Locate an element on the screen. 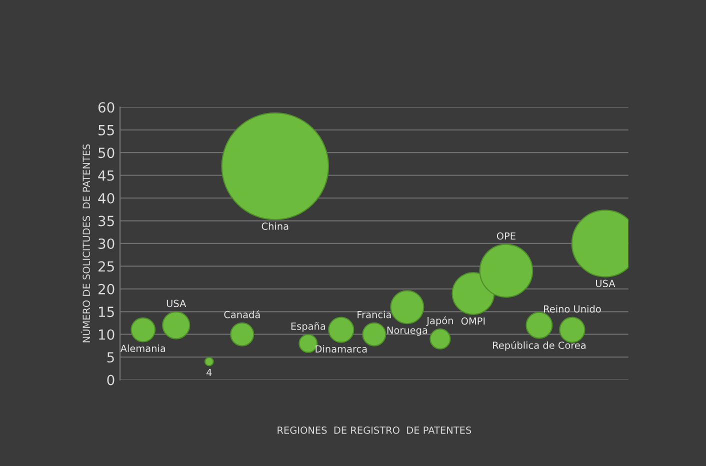 This screenshot has width=706, height=466. y-tick-label: 15 is located at coordinates (106, 312).